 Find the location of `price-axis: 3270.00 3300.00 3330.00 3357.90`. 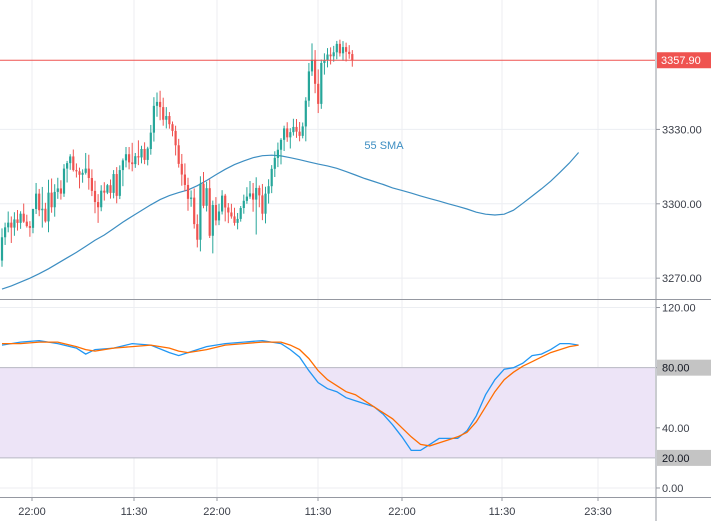

price-axis: 3270.00 3300.00 3330.00 3357.90 is located at coordinates (683, 168).